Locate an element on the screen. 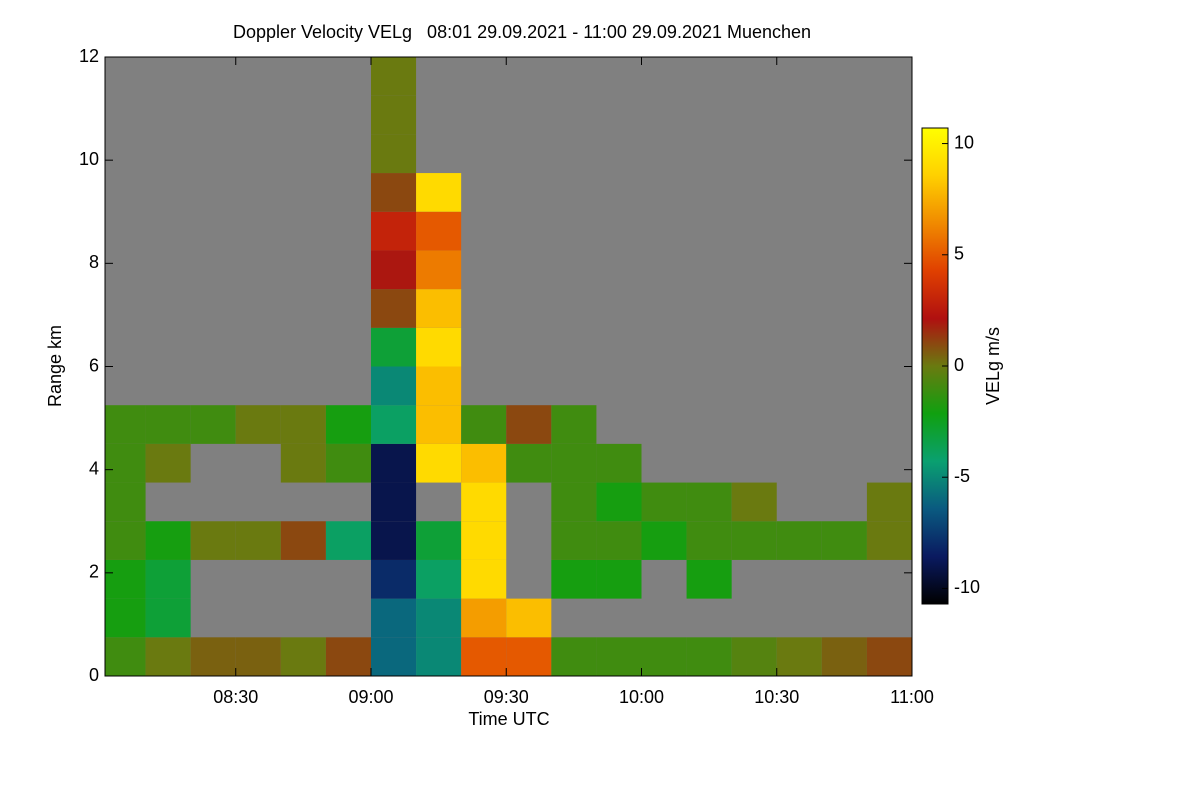 The width and height of the screenshot is (1200, 800). x-tick-label: 09:00 is located at coordinates (370, 697).